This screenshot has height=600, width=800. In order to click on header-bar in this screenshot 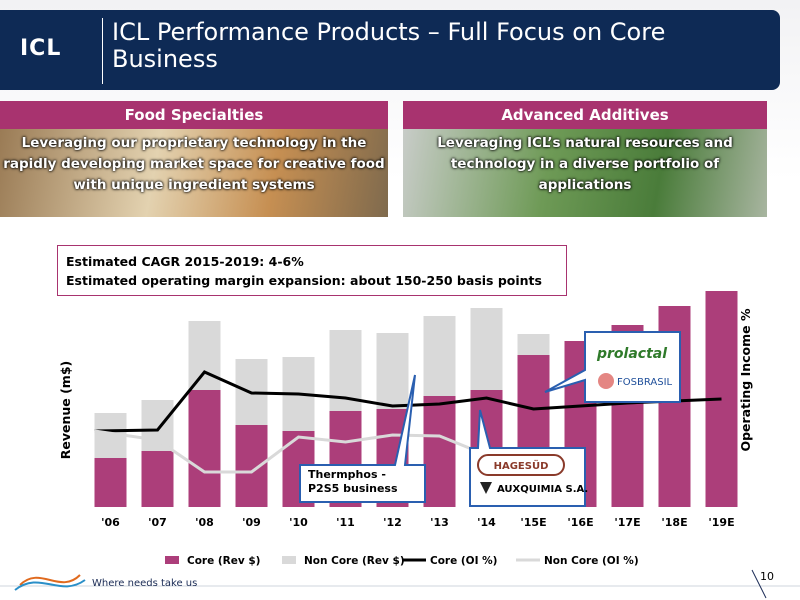, I will do `click(390, 50)`.